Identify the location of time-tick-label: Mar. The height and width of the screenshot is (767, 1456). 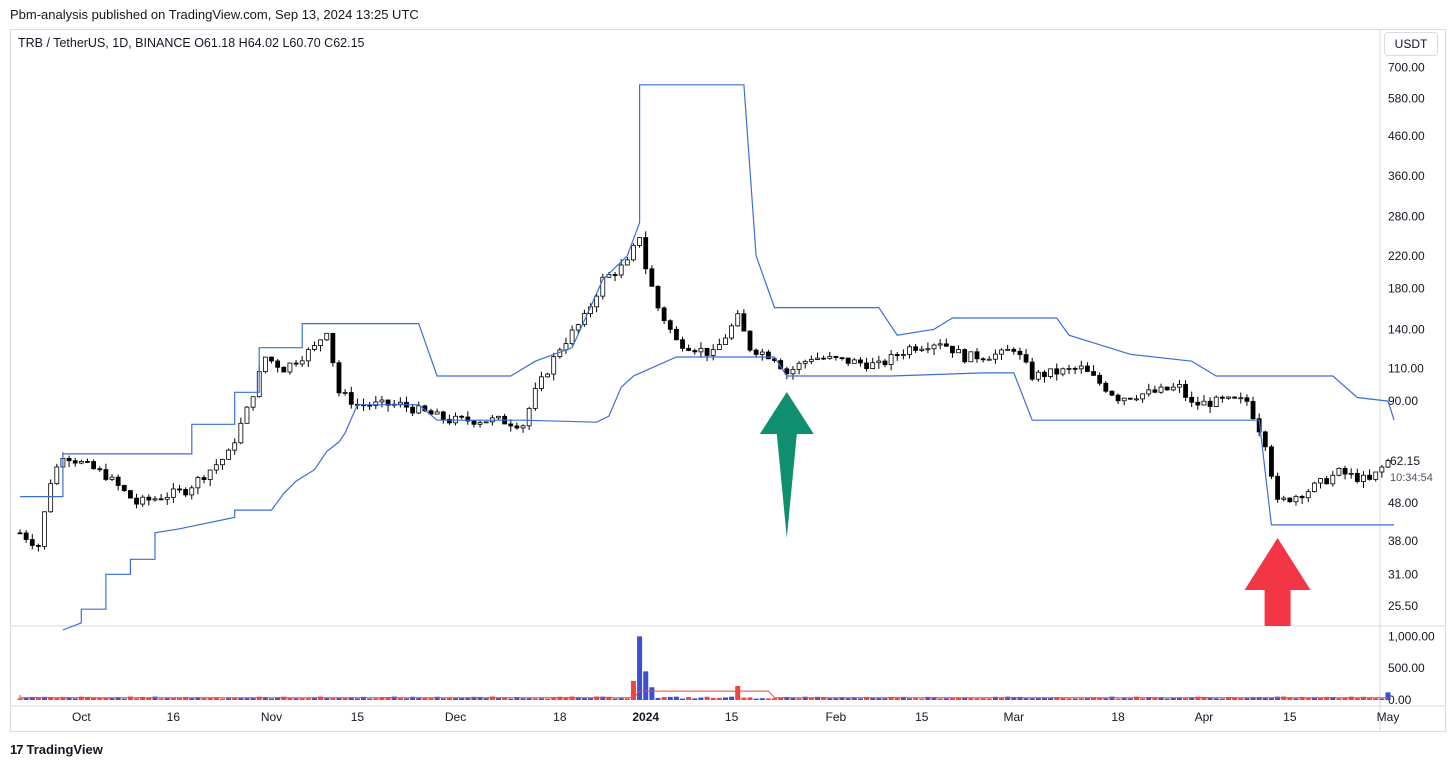
(1013, 717).